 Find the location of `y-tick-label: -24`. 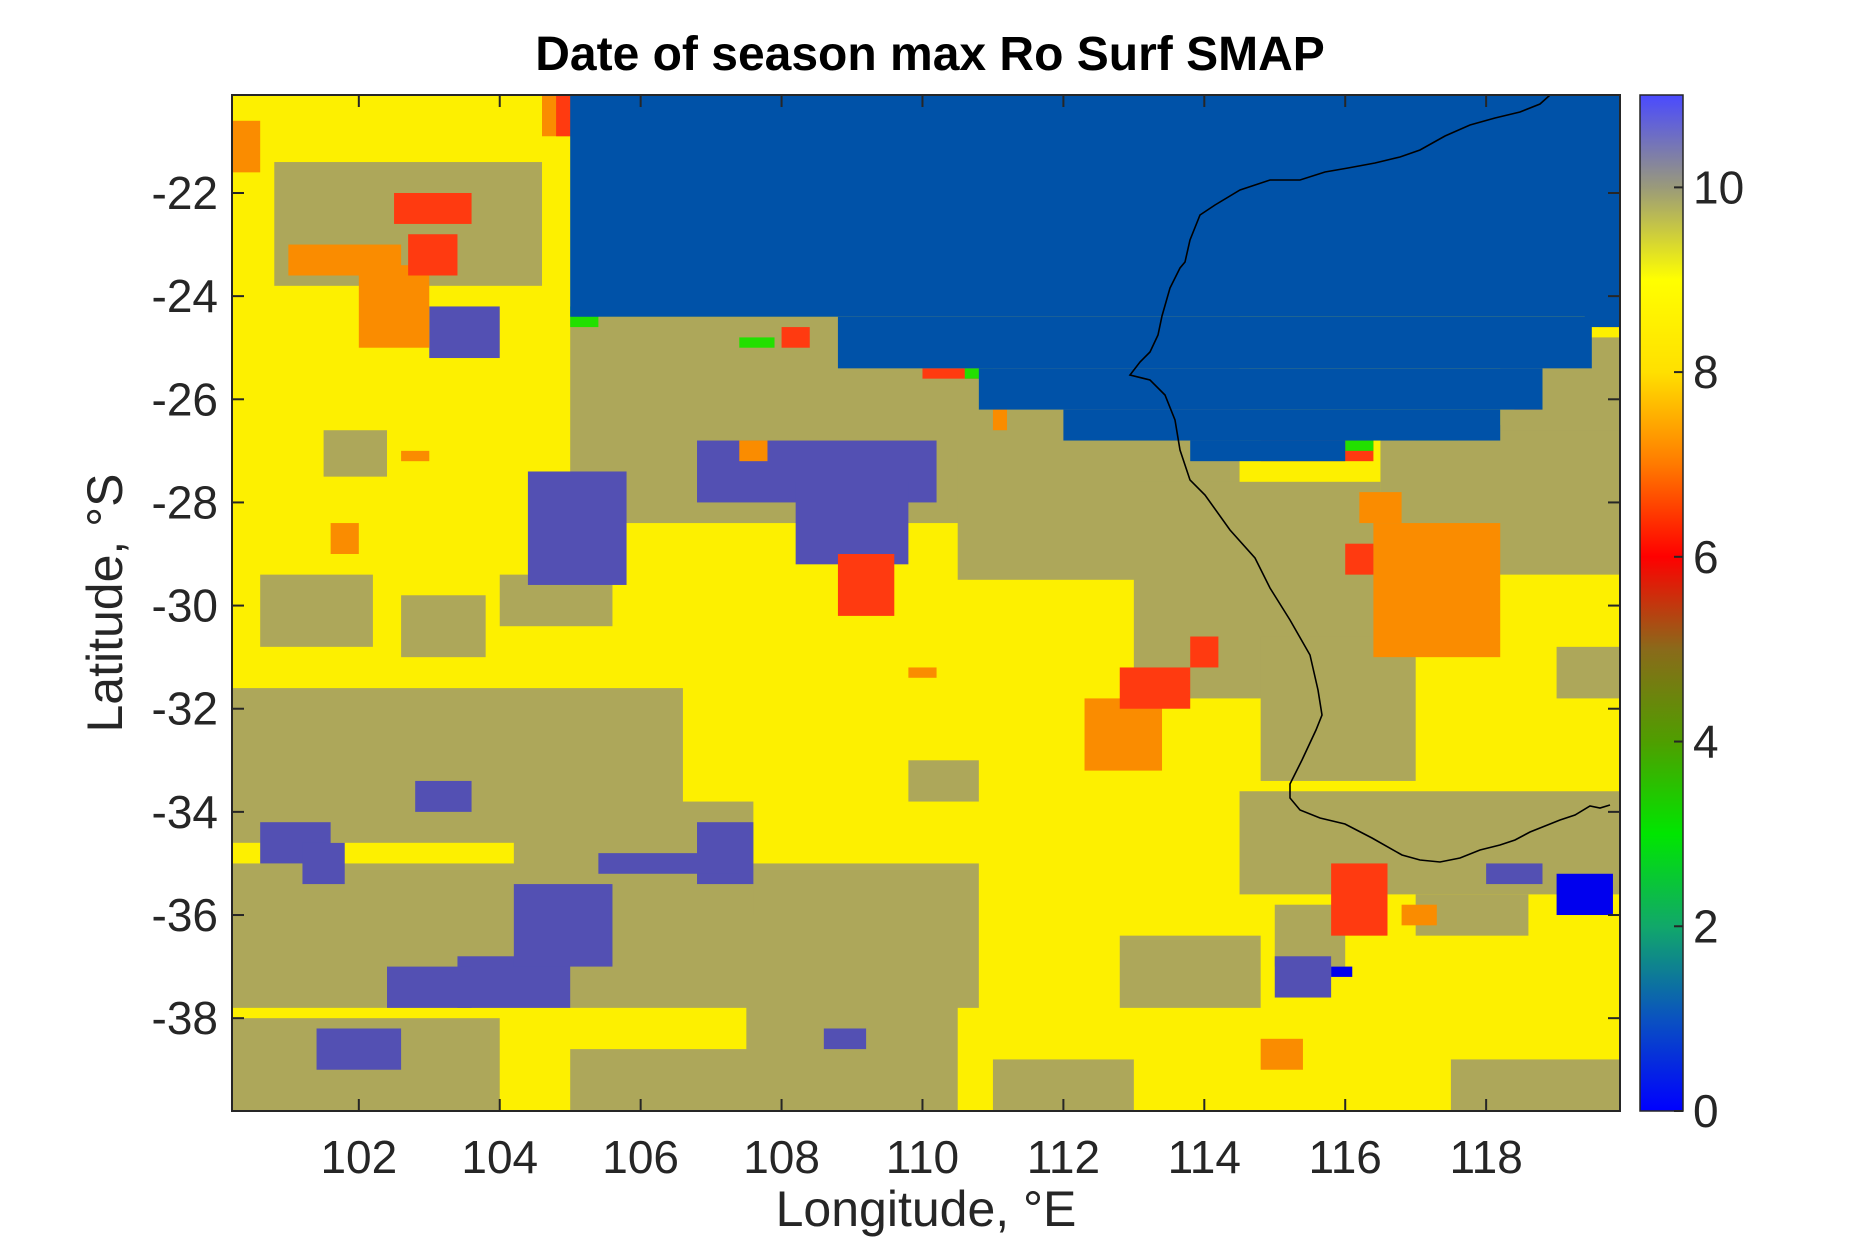

y-tick-label: -24 is located at coordinates (185, 296).